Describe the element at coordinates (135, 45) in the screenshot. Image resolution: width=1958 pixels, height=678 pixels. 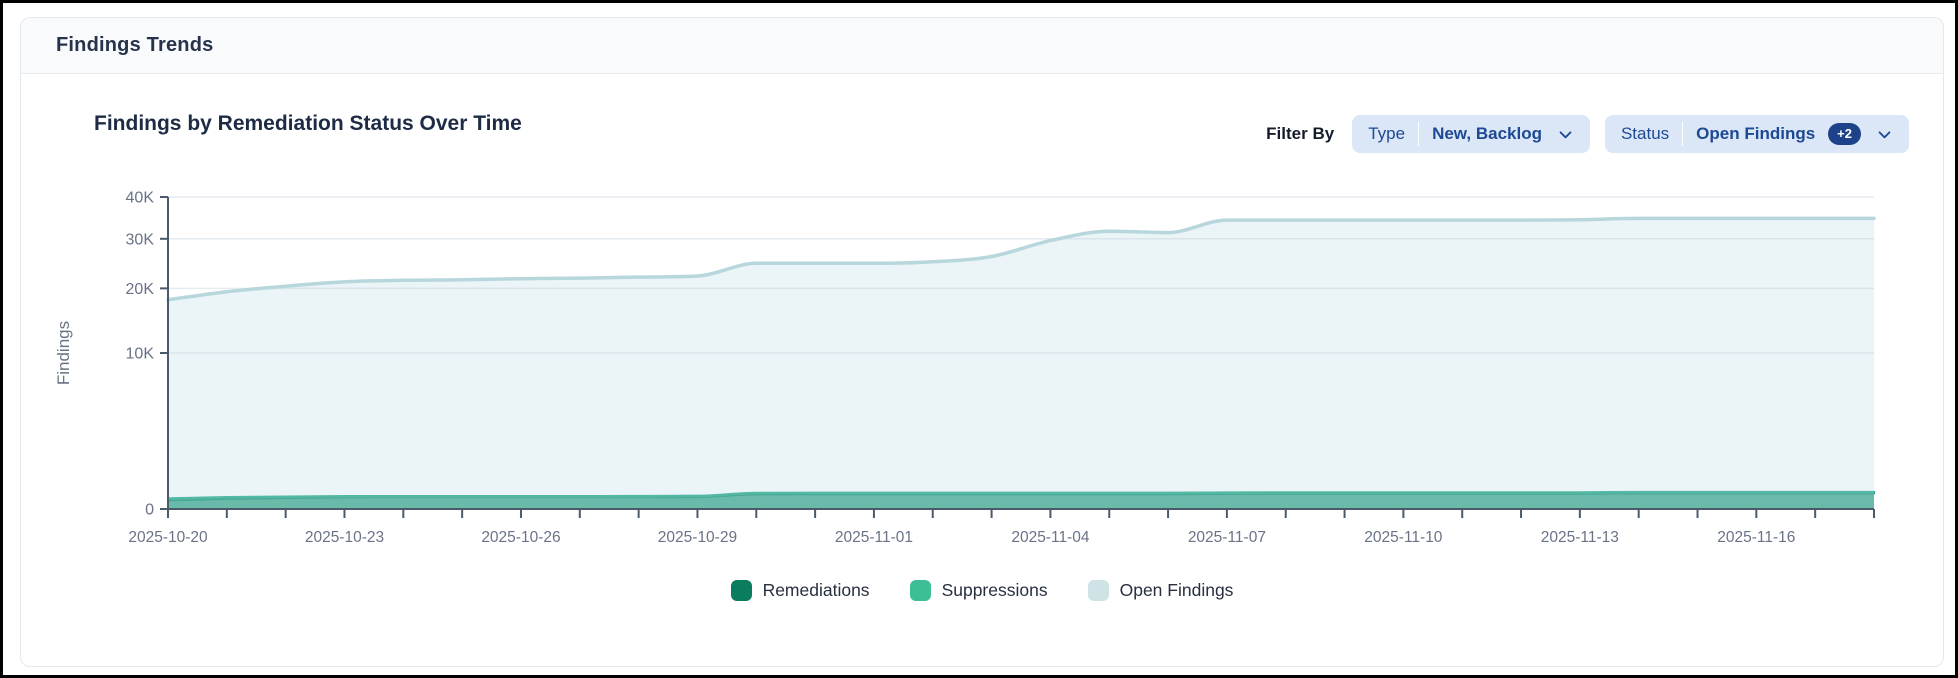
I see `card-title: Findings Trends` at that location.